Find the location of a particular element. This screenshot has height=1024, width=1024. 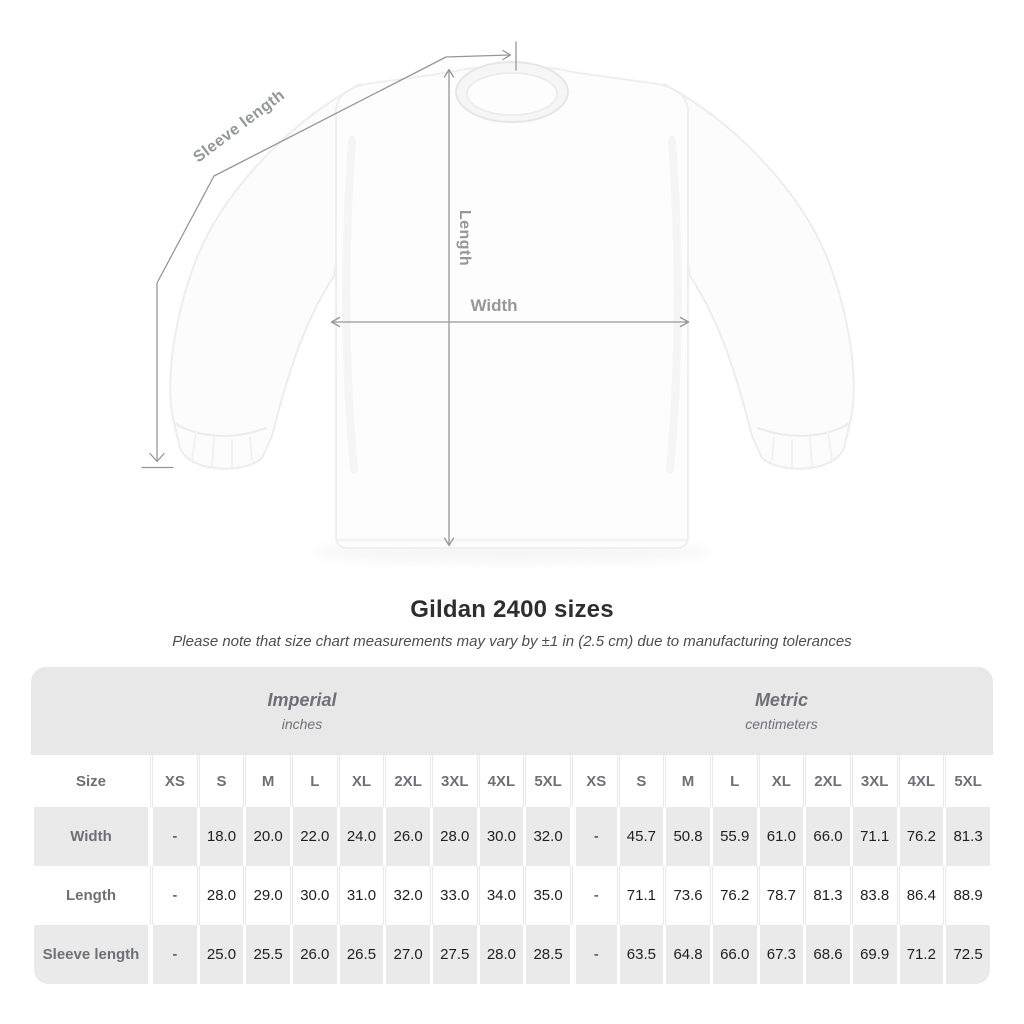

unit-group-row: Imperial inches Metric centimeters is located at coordinates (512, 711).